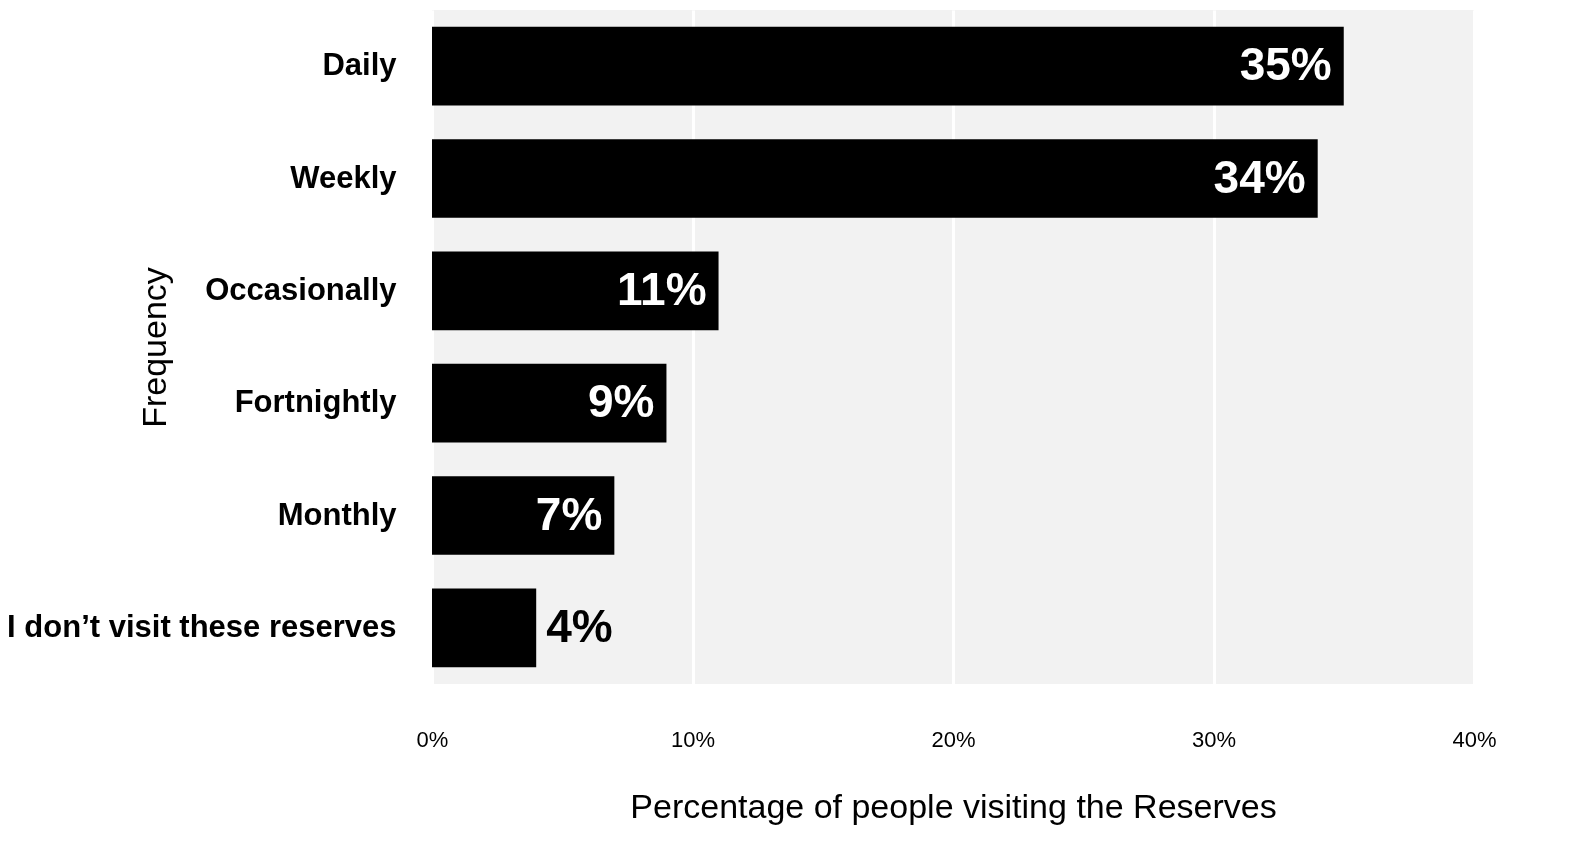 This screenshot has height=846, width=1578. I want to click on y-tick-label: Daily, so click(360, 65).